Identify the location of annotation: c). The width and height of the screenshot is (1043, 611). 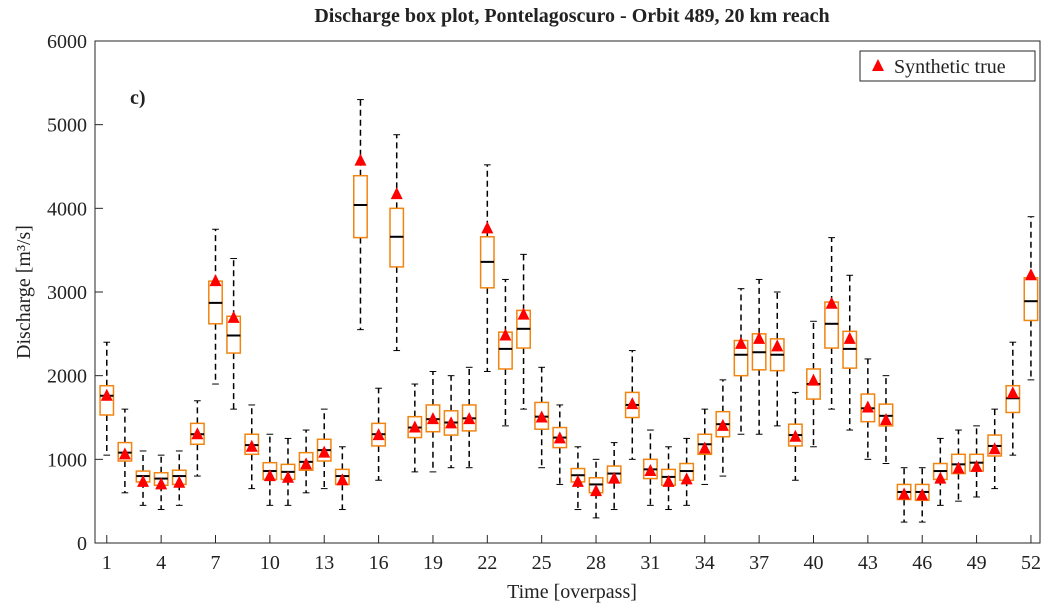
(138, 98).